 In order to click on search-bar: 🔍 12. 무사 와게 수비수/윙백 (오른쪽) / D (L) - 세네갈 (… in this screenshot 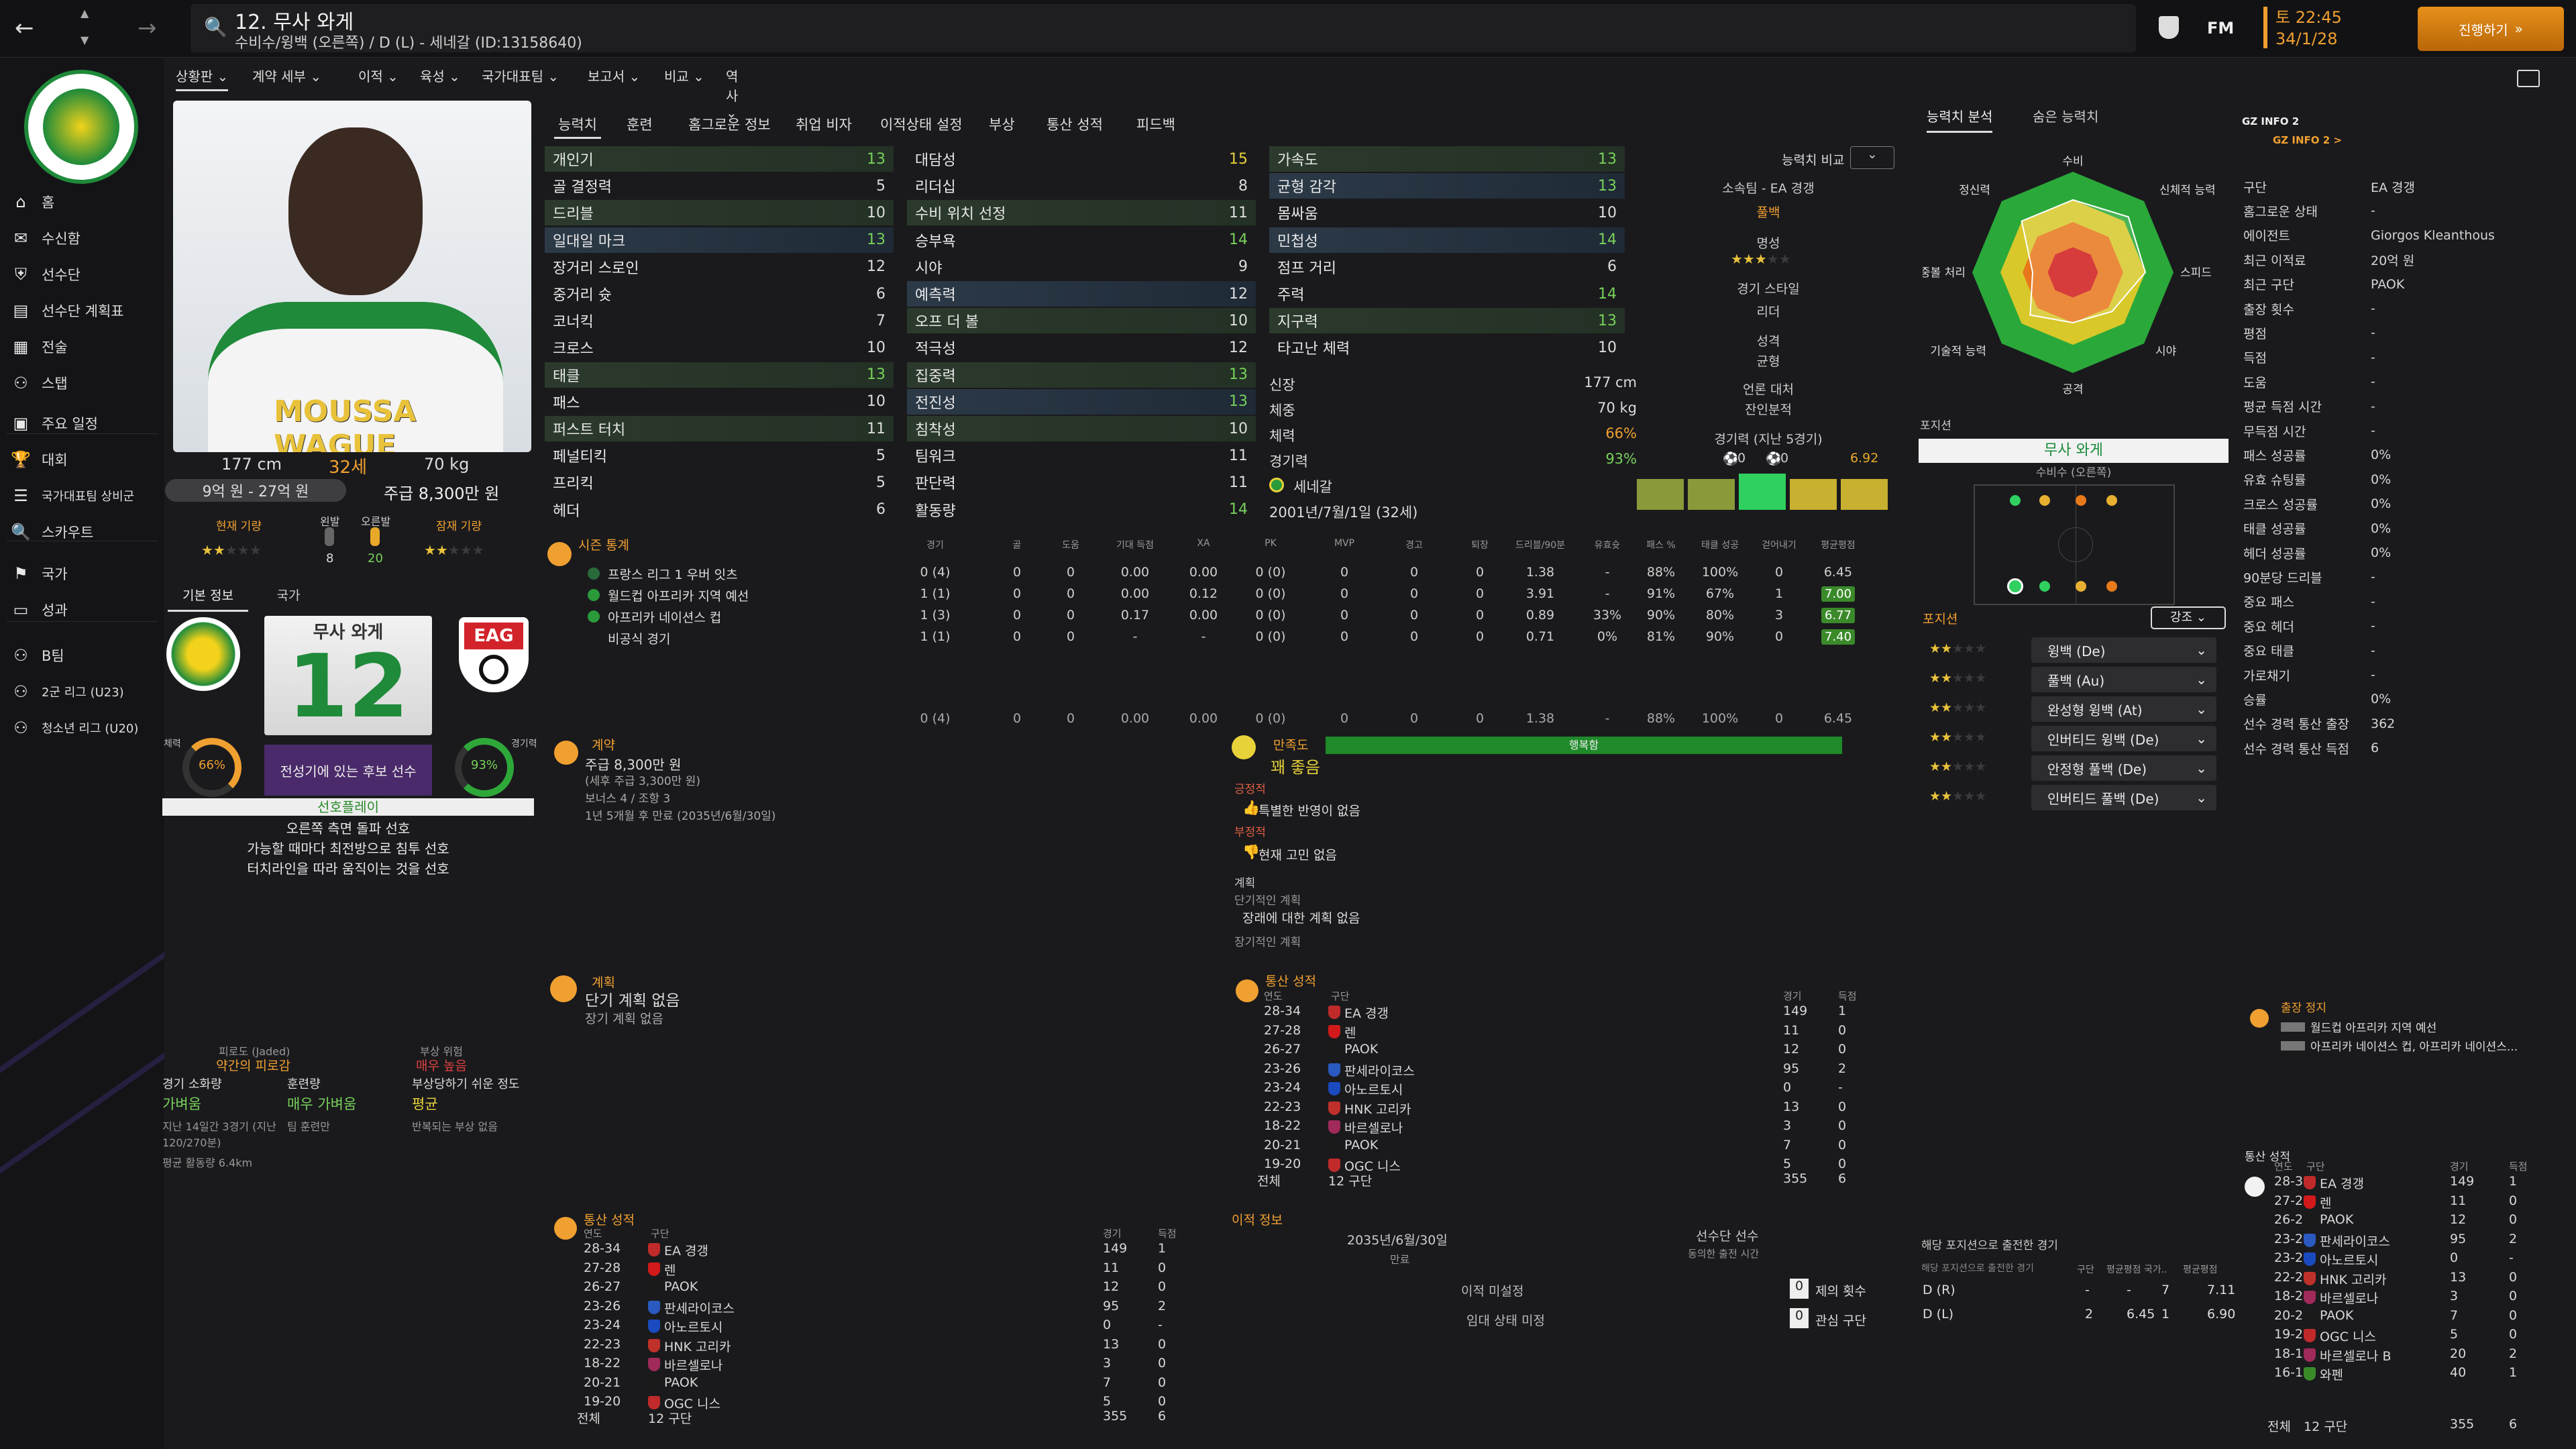, I will do `click(1163, 28)`.